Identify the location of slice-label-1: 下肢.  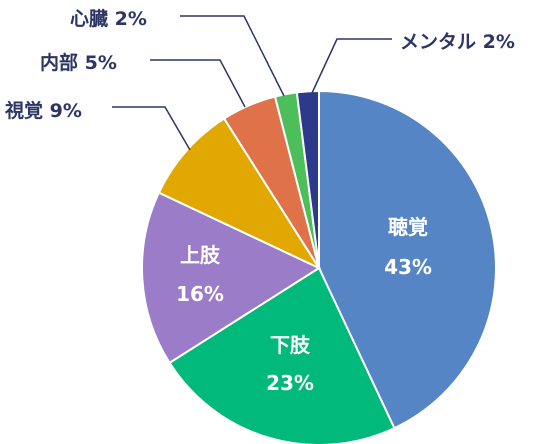
(290, 345).